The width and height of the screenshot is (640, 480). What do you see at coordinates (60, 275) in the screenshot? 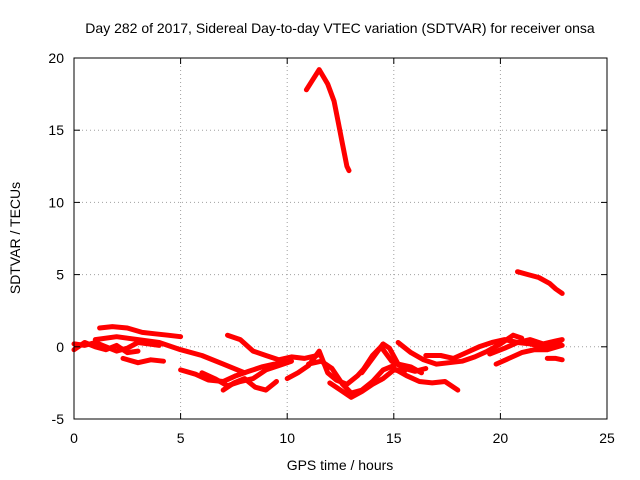
I see `y-tick-label: 5` at bounding box center [60, 275].